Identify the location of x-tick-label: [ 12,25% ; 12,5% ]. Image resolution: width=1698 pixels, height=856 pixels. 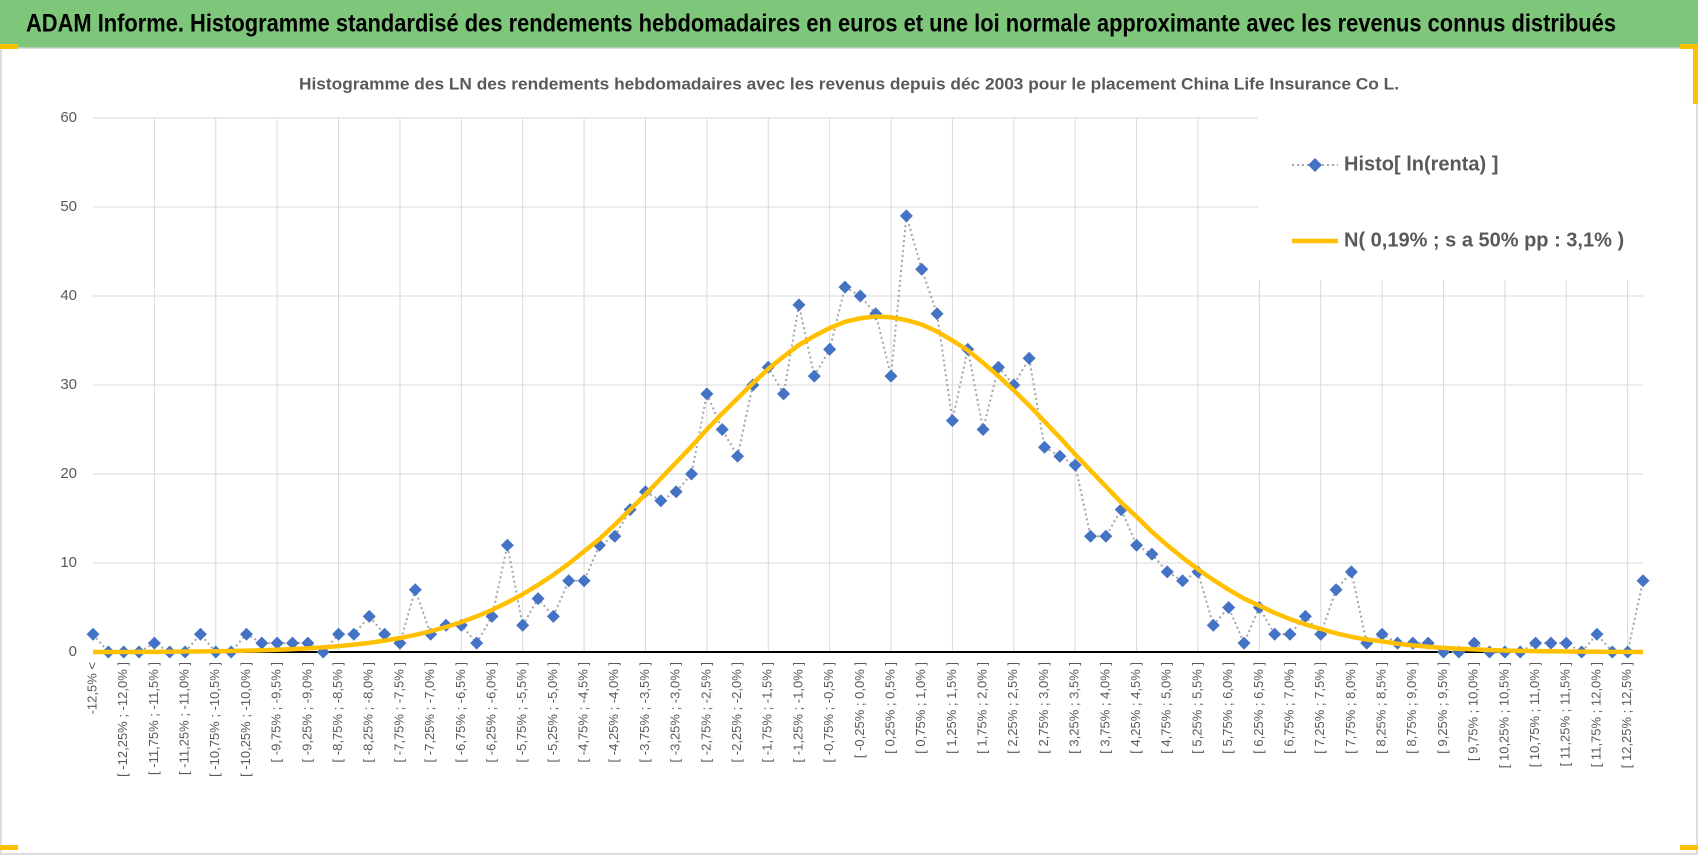
(1626, 715).